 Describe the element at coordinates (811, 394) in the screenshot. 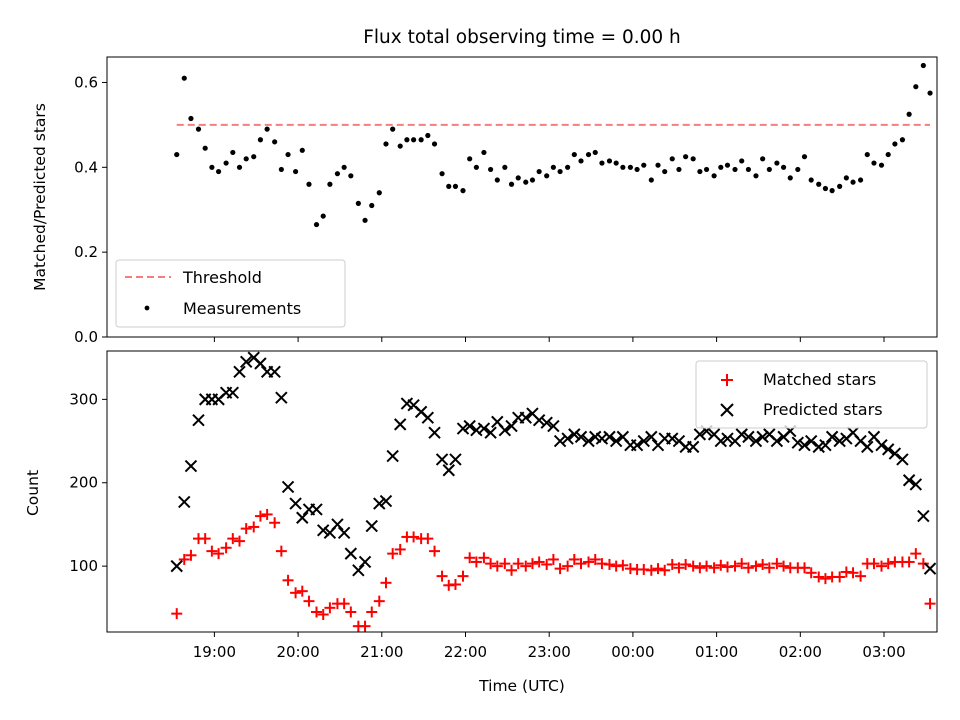

I see `bottom-legend: Matched stars Predicted stars` at that location.